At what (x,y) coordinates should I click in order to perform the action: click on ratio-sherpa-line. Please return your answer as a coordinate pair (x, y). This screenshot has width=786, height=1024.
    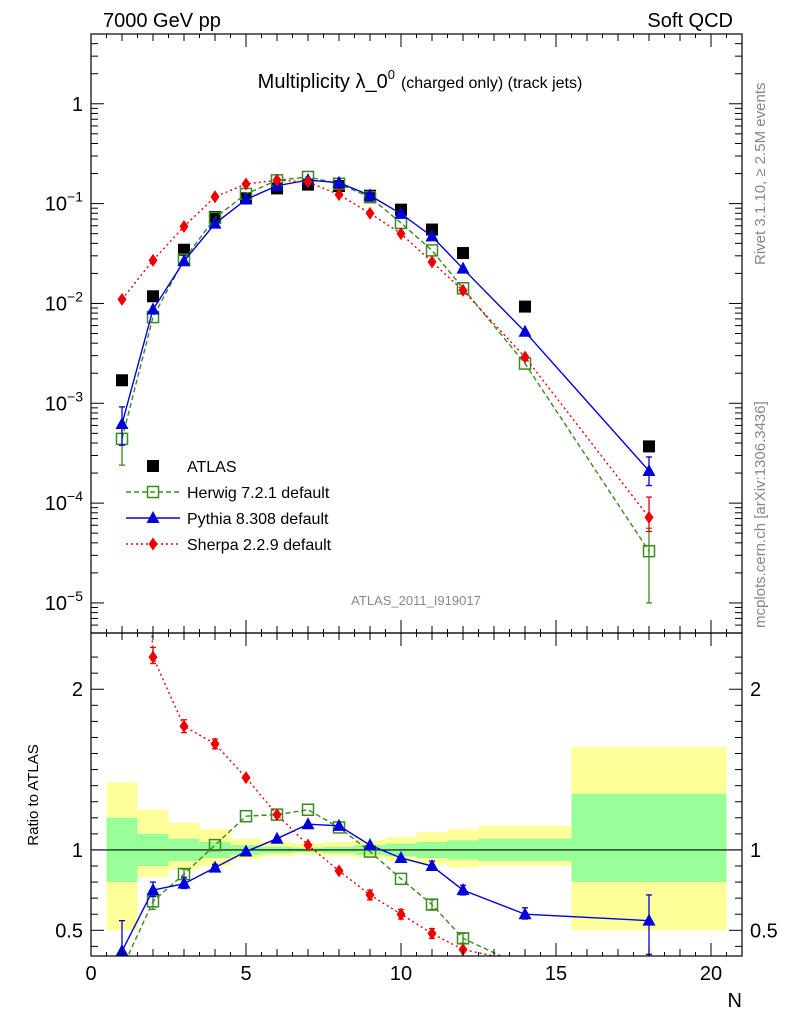
    Looking at the image, I should click on (324, 794).